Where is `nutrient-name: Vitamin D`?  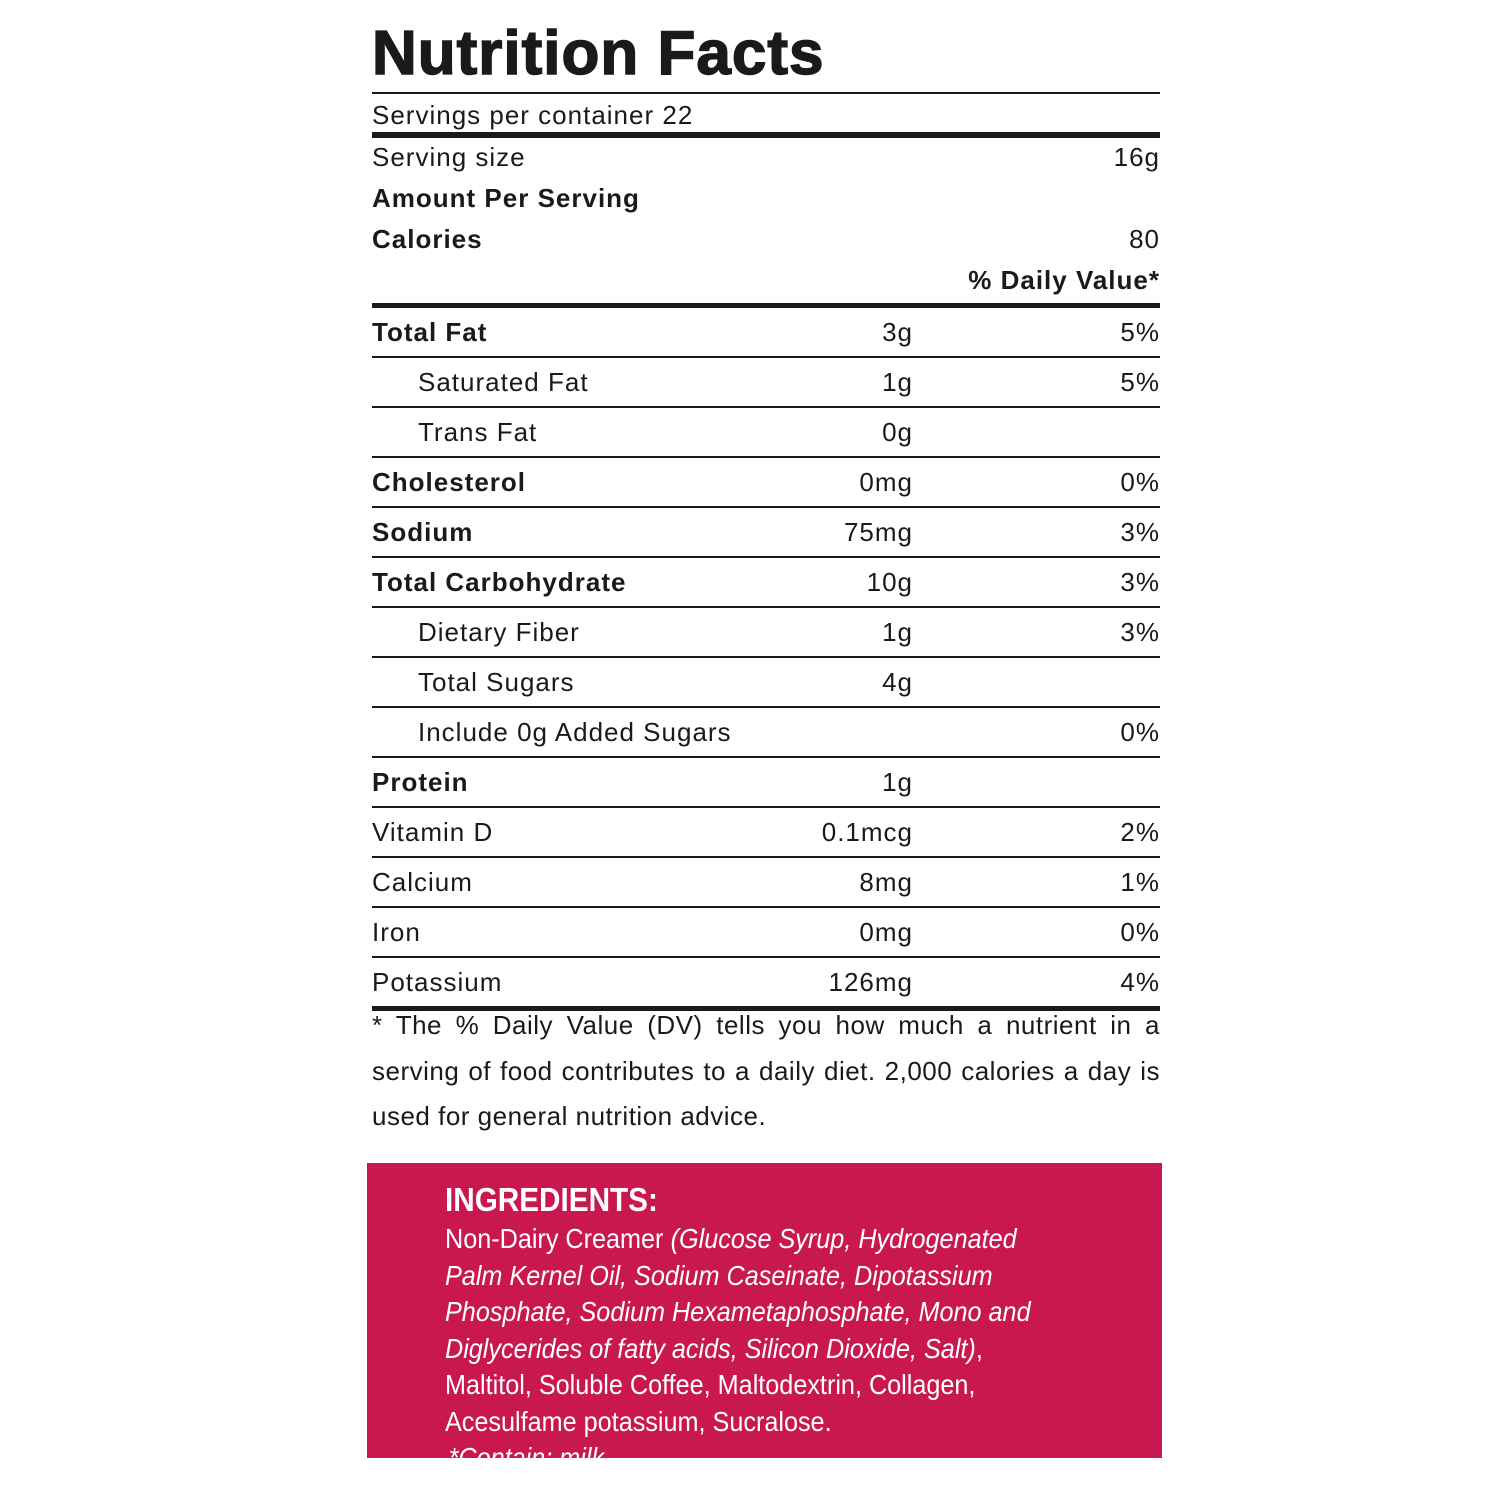
nutrient-name: Vitamin D is located at coordinates (433, 832).